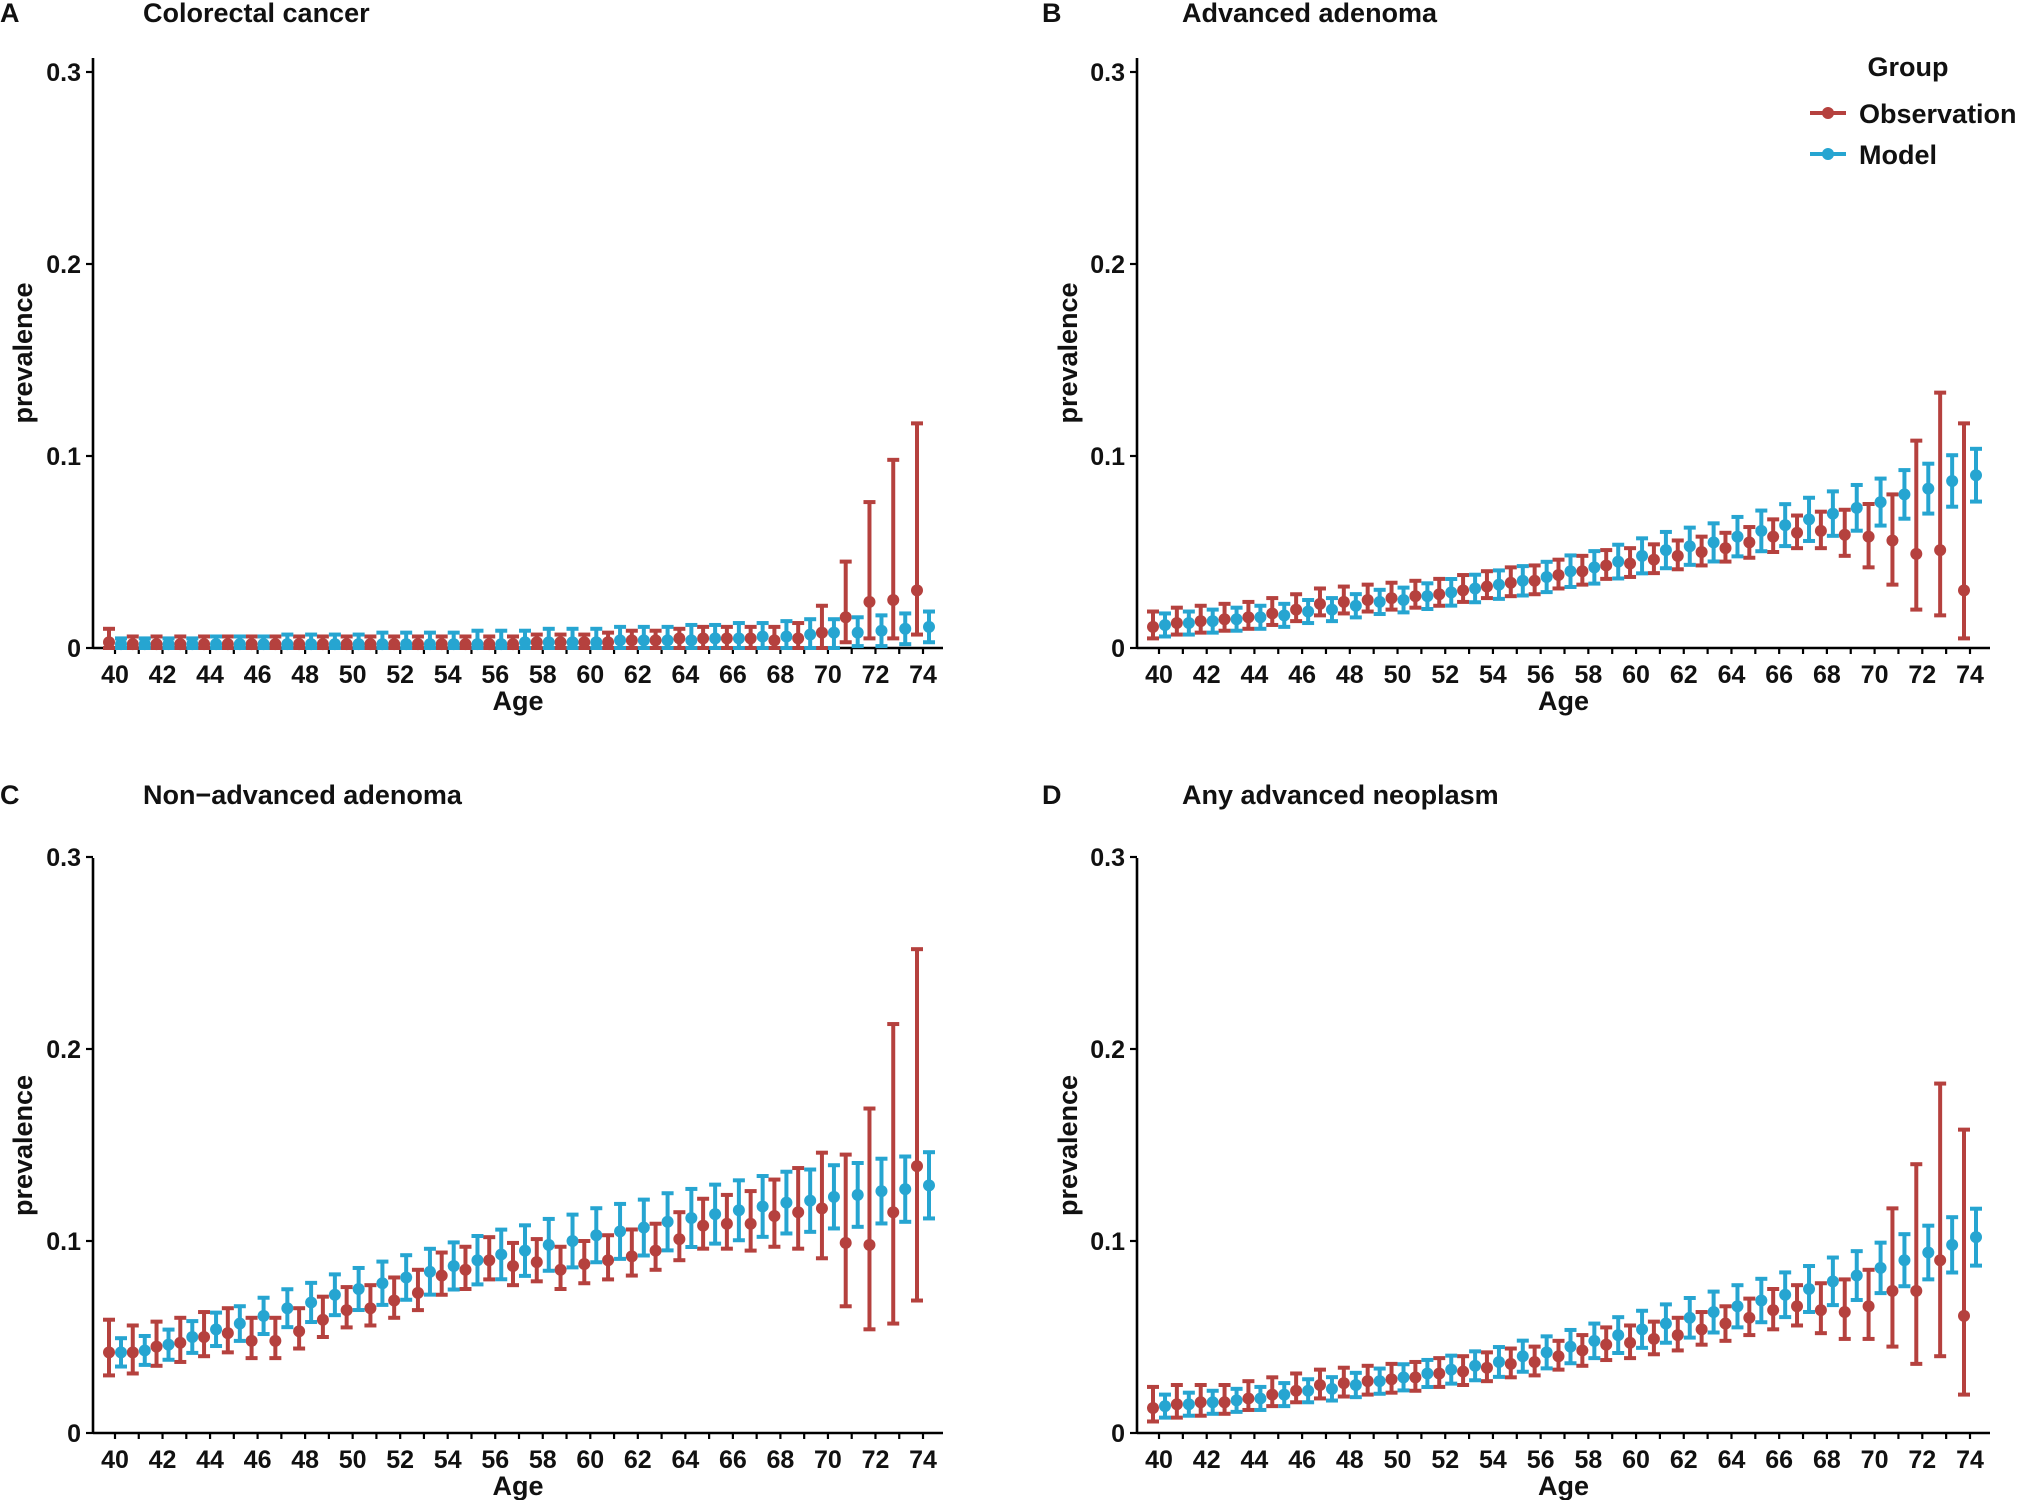 This screenshot has width=2017, height=1500. What do you see at coordinates (258, 675) in the screenshot?
I see `x-tick-label: 46` at bounding box center [258, 675].